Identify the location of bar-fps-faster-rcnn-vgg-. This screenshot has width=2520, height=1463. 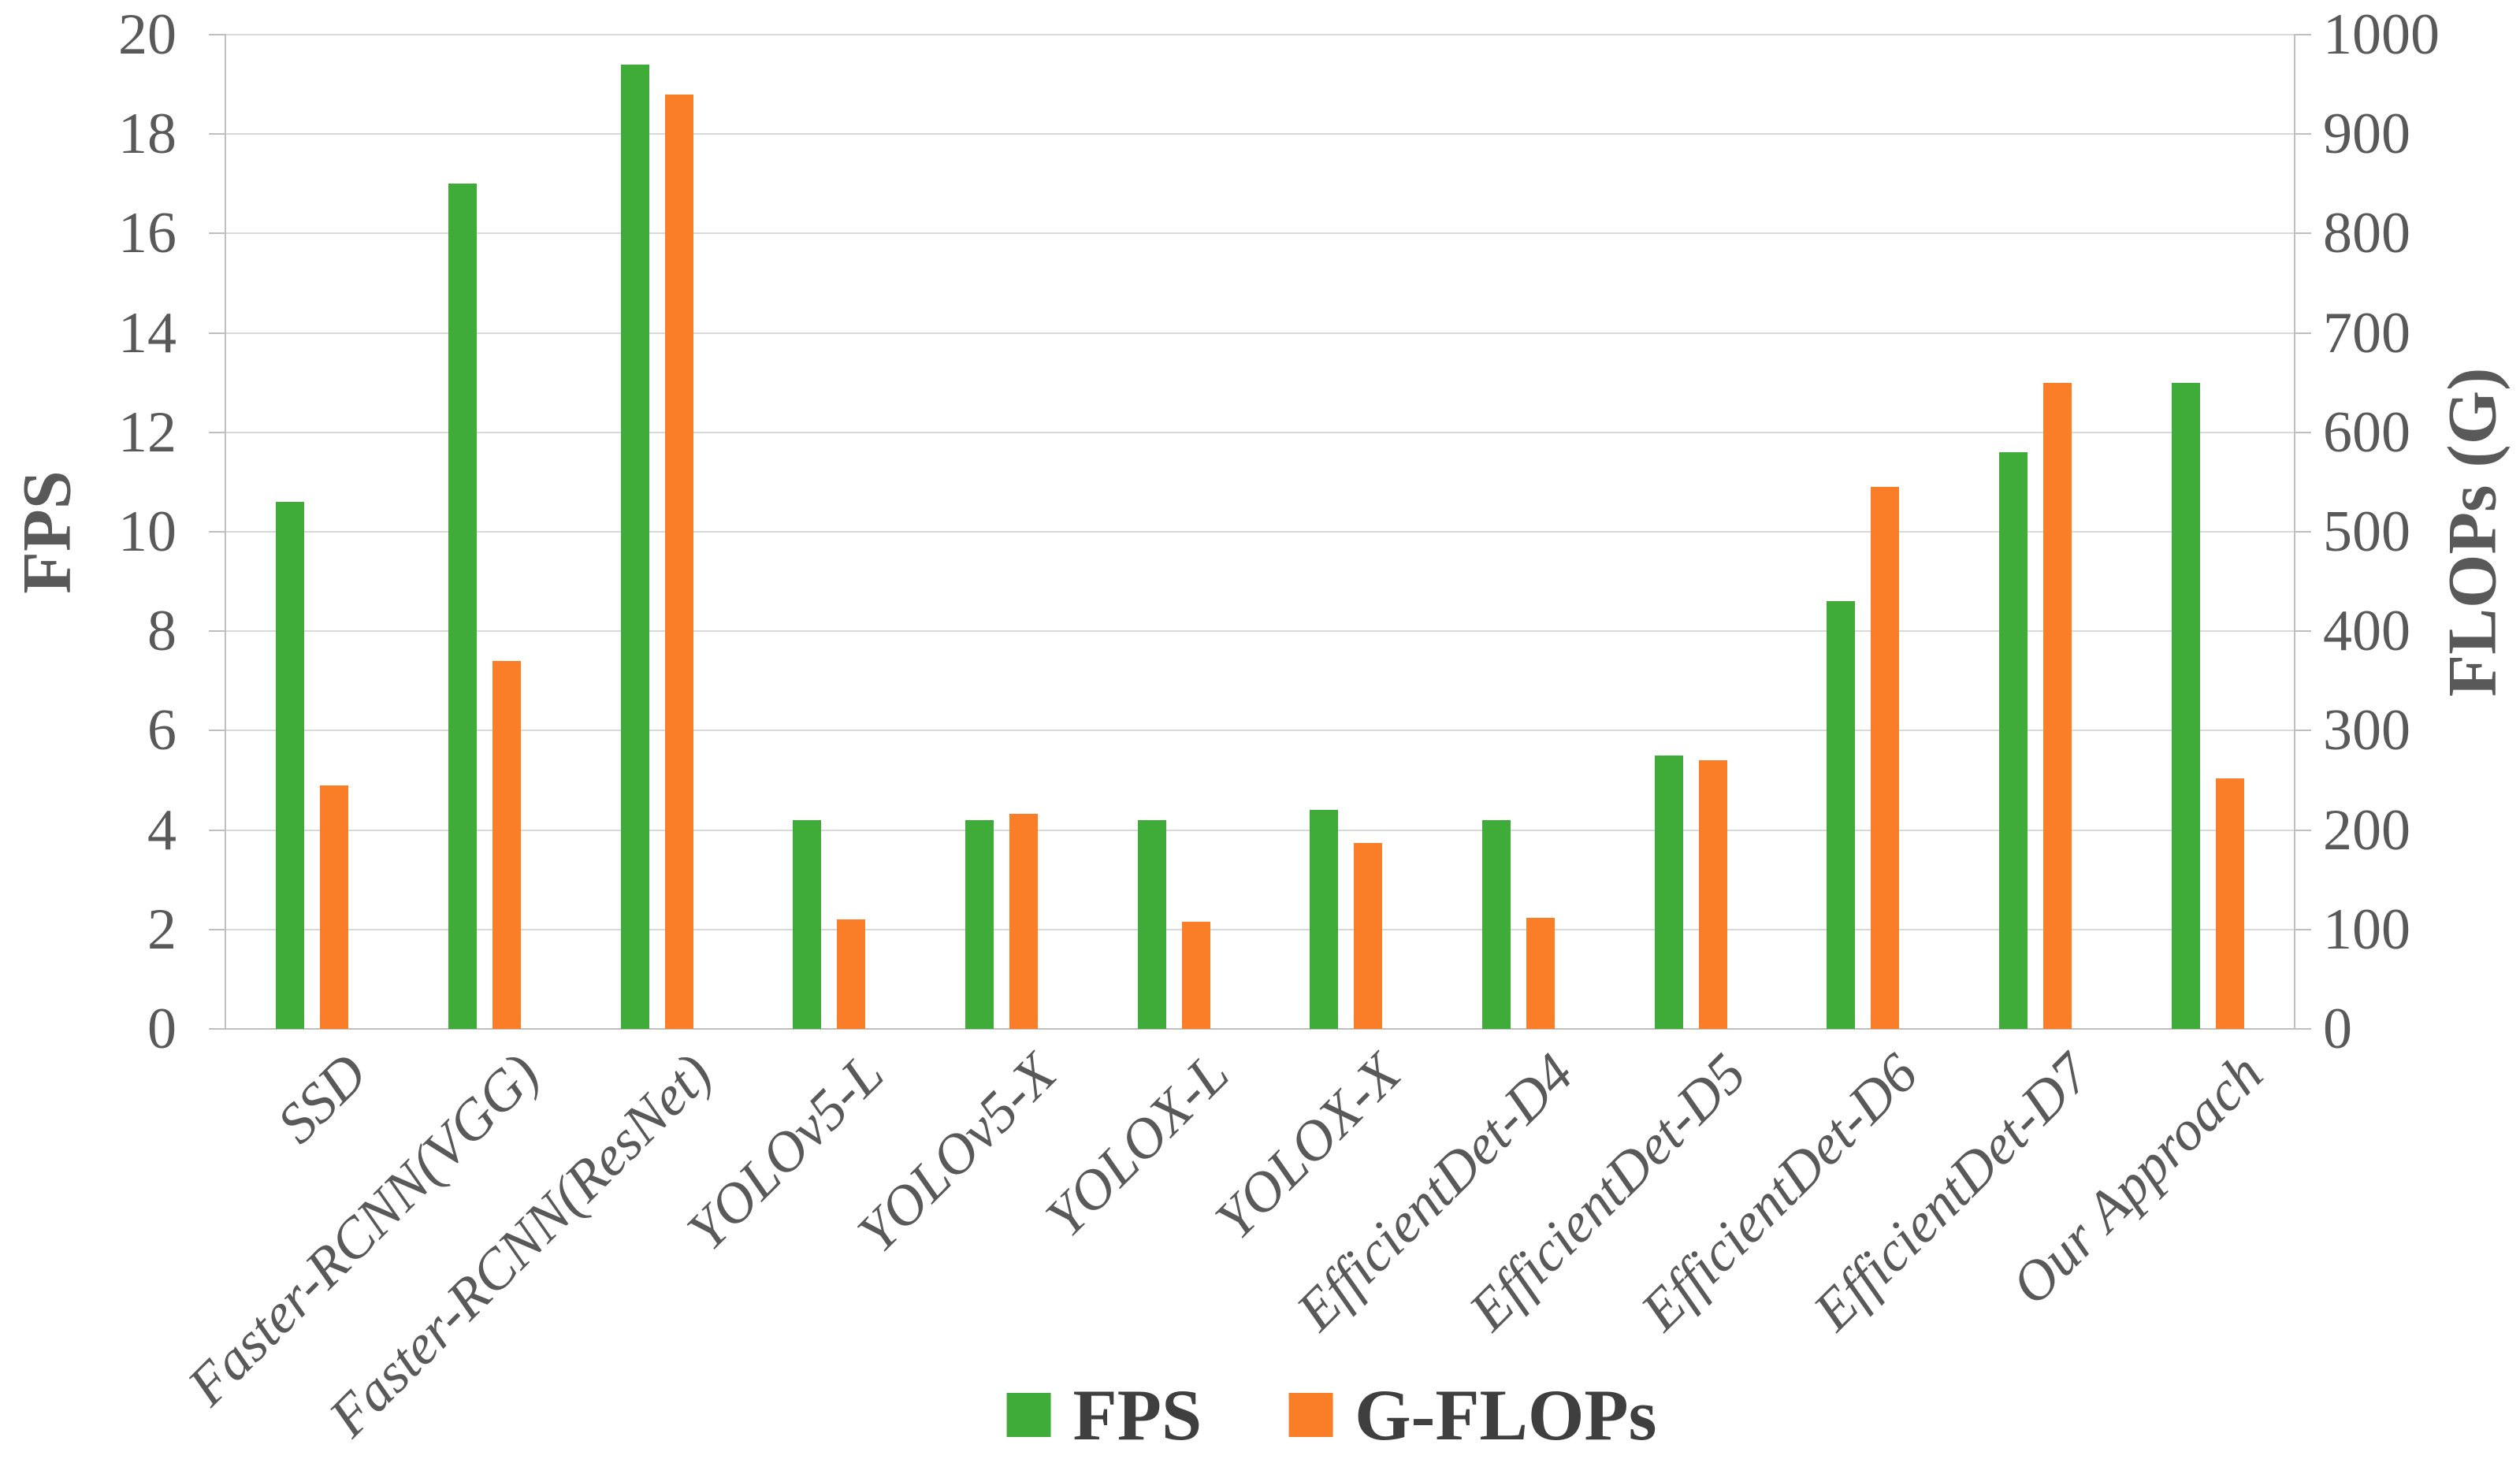
(462, 606).